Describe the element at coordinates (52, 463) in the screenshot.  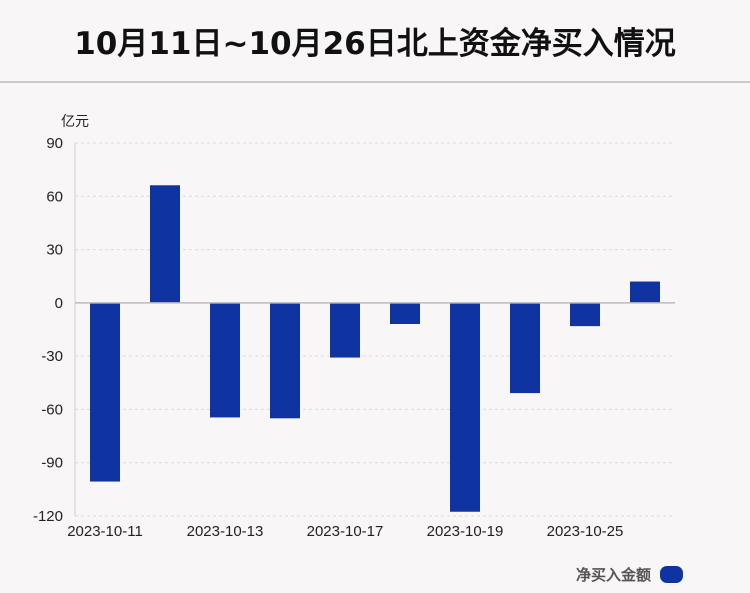
I see `y-tick-label: -90` at that location.